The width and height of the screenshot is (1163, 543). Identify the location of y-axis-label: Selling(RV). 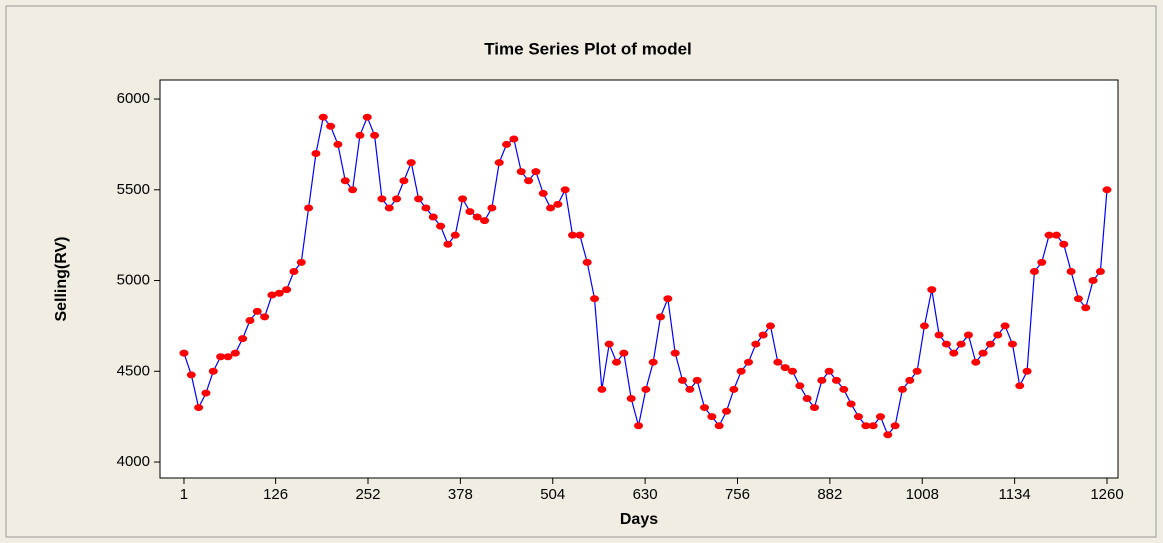
(61, 278).